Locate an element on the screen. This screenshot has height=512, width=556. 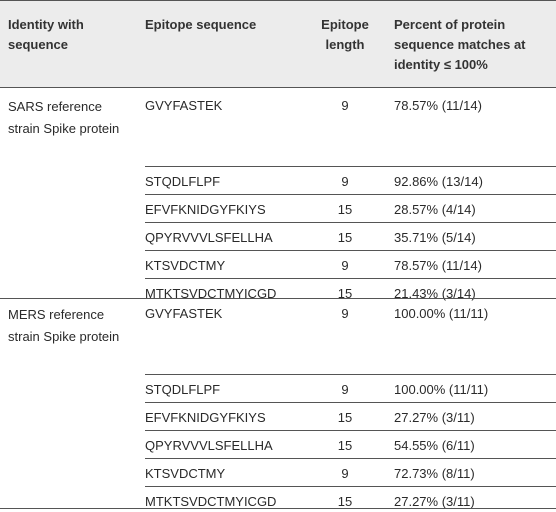
header-identity: Identity with sequence is located at coordinates (46, 34).